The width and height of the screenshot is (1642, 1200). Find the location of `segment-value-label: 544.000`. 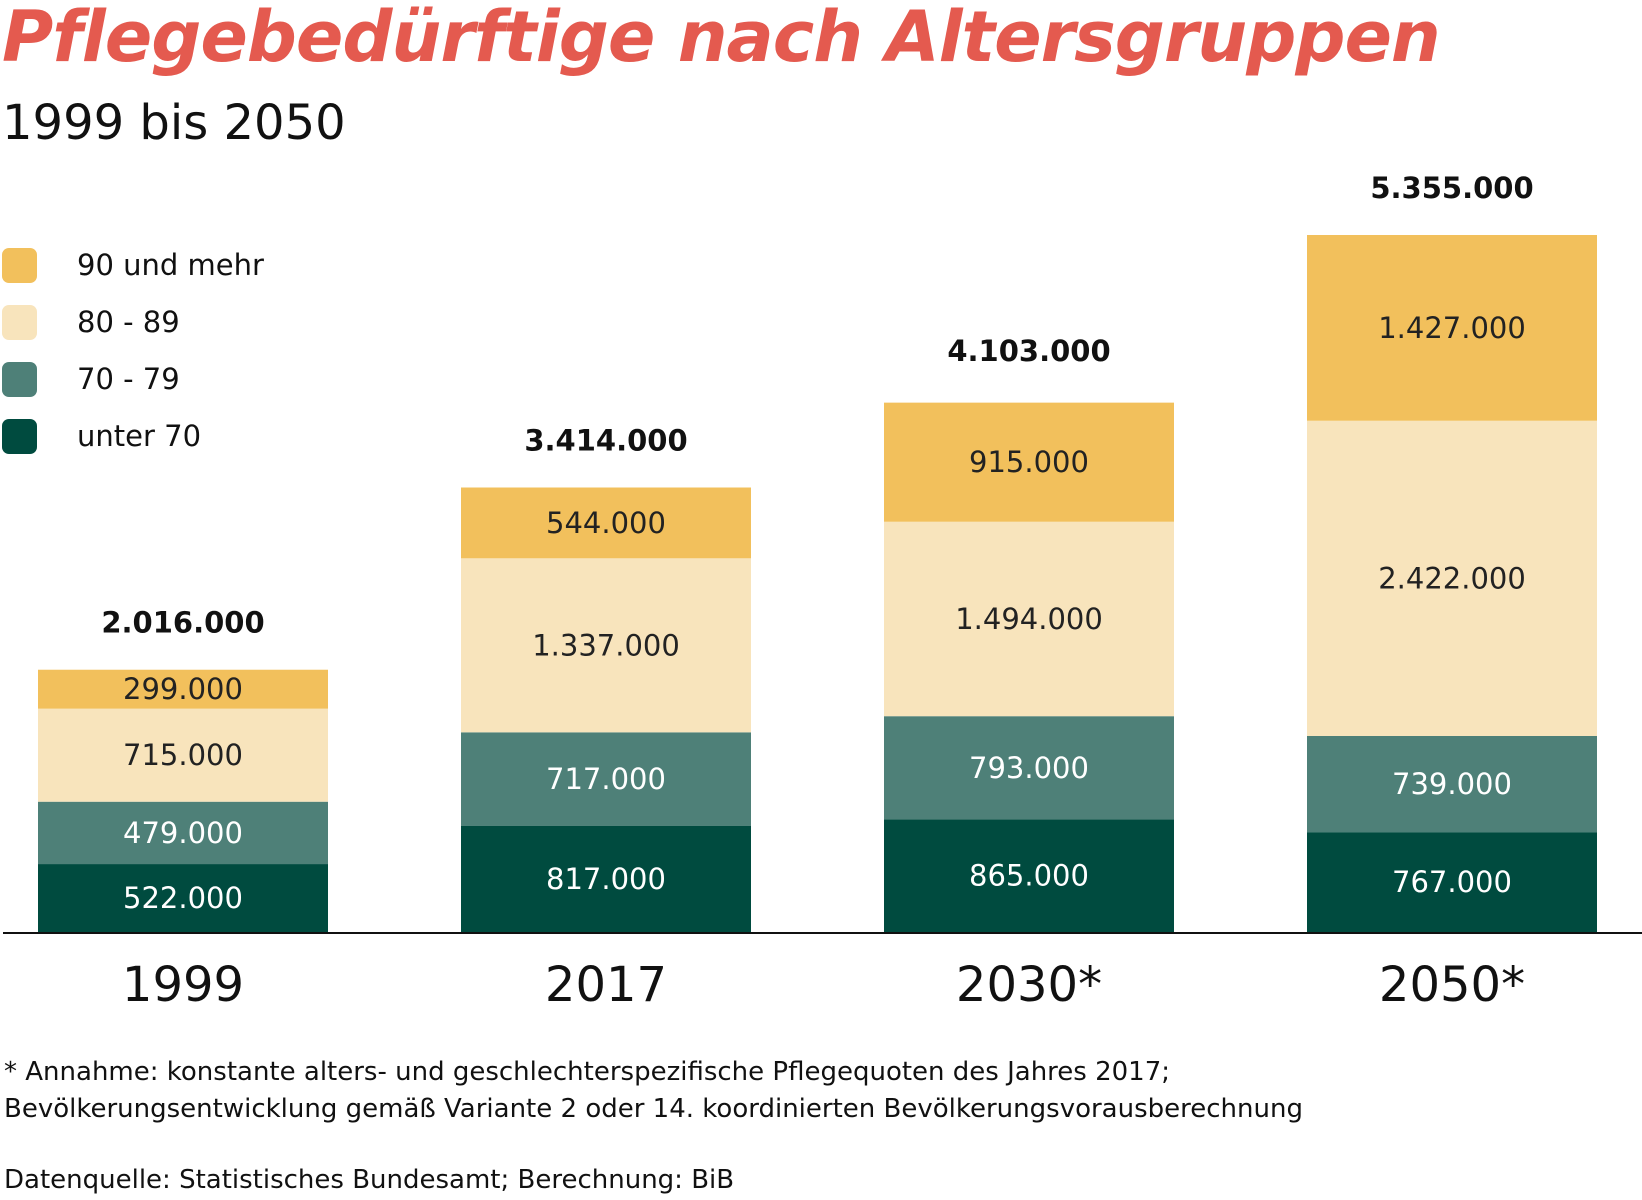

segment-value-label: 544.000 is located at coordinates (606, 523).